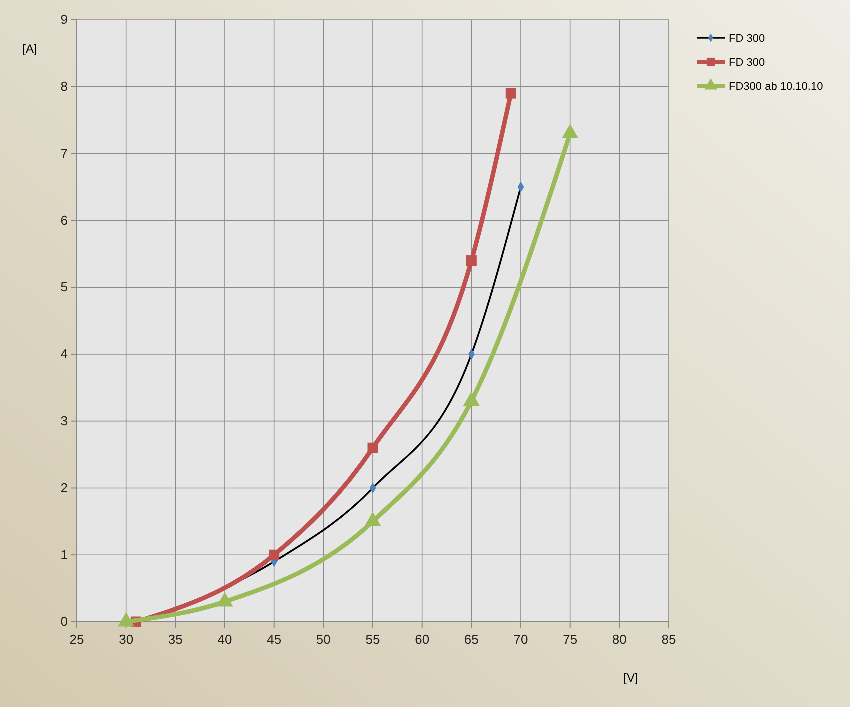 Image resolution: width=850 pixels, height=707 pixels. I want to click on x-tick-label: 70, so click(521, 639).